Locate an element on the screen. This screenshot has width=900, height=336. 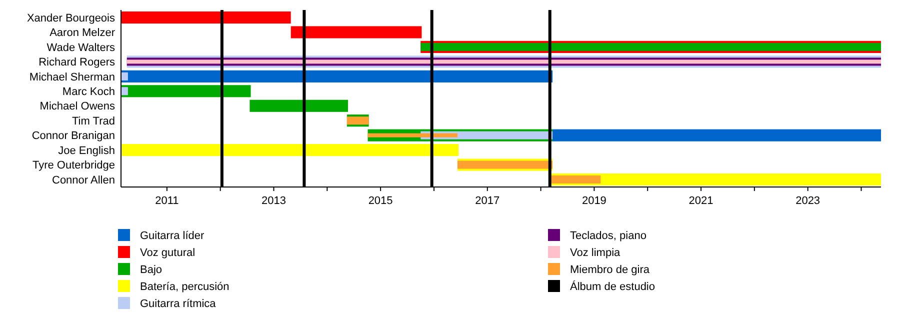
y-tick-label: Connor Branigan is located at coordinates (73, 136).